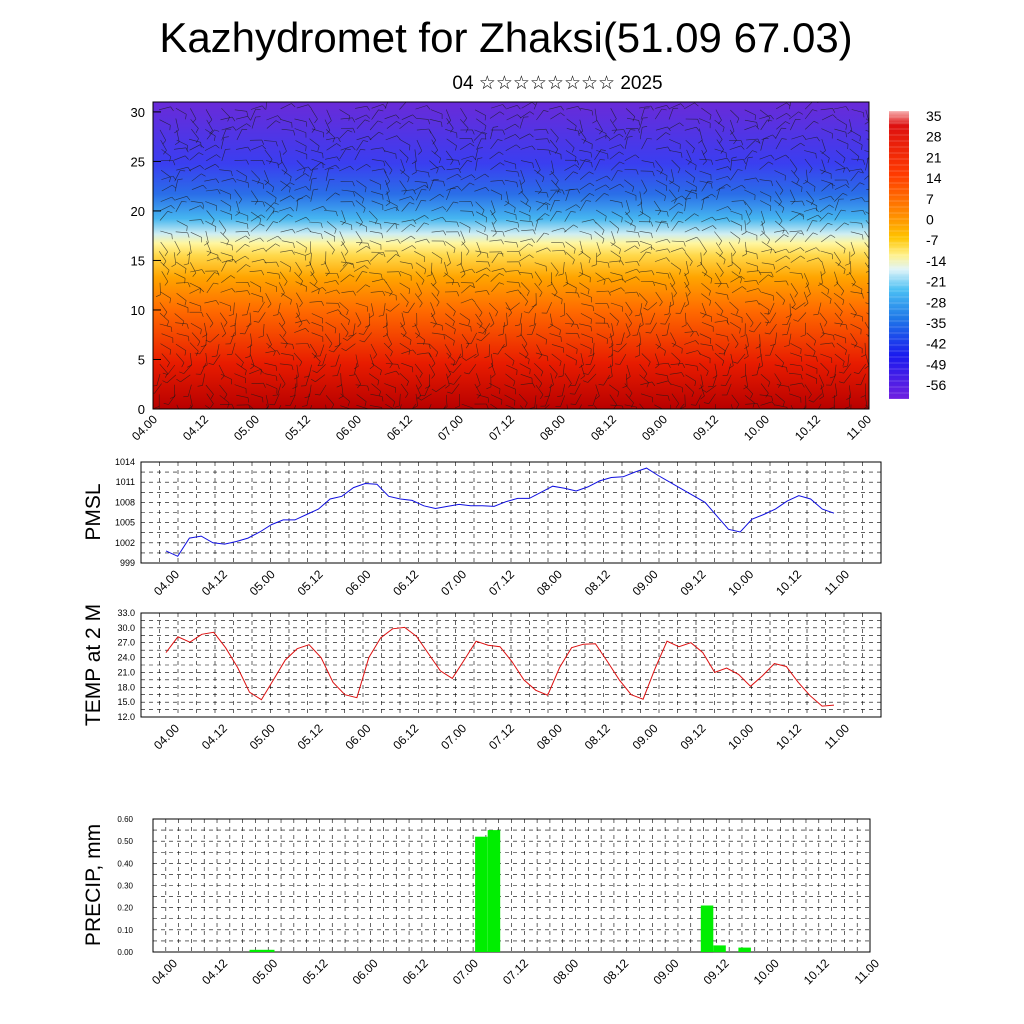 The width and height of the screenshot is (1024, 1024). Describe the element at coordinates (138, 310) in the screenshot. I see `y-tick-label: 10` at that location.